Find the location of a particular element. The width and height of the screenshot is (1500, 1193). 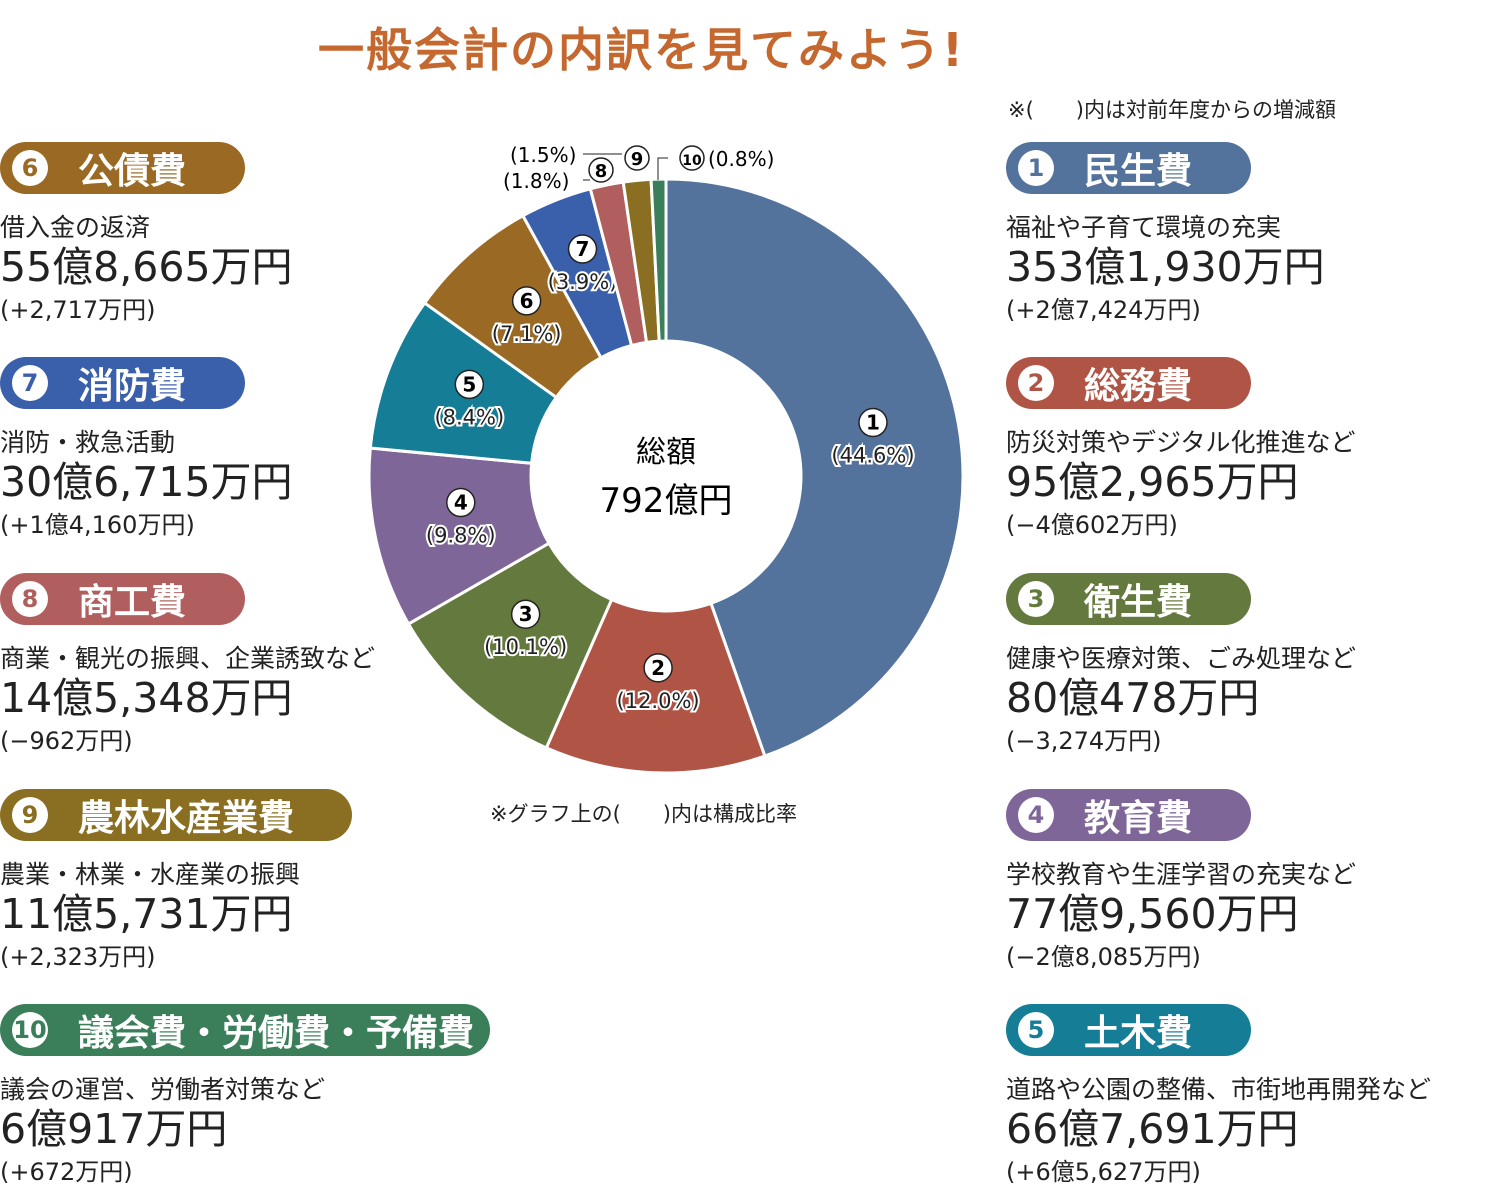

slice-value-label: (0.8%) is located at coordinates (741, 159).